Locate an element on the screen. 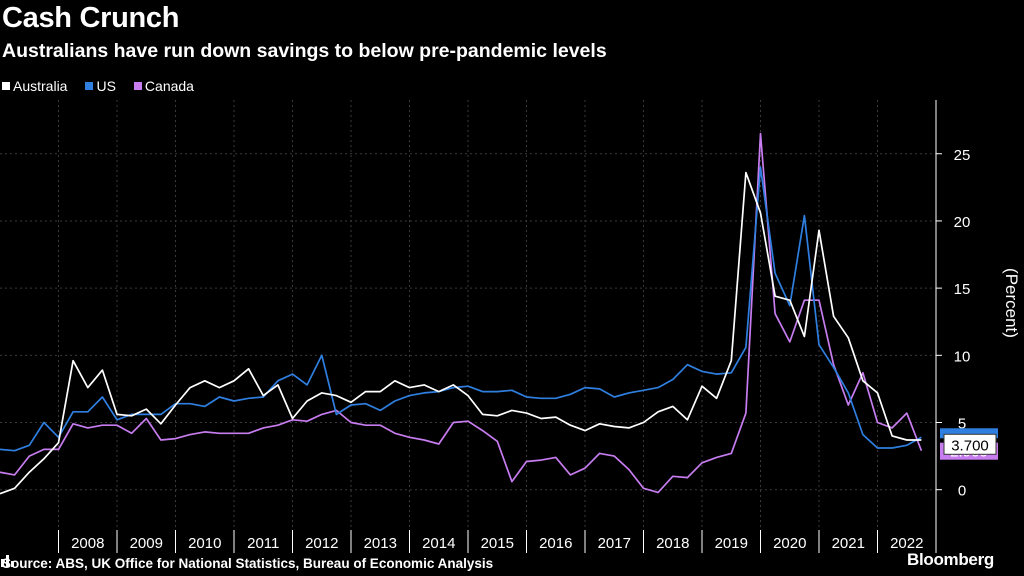 The height and width of the screenshot is (576, 1024). x-tick-label-2009: 2009 is located at coordinates (146, 543).